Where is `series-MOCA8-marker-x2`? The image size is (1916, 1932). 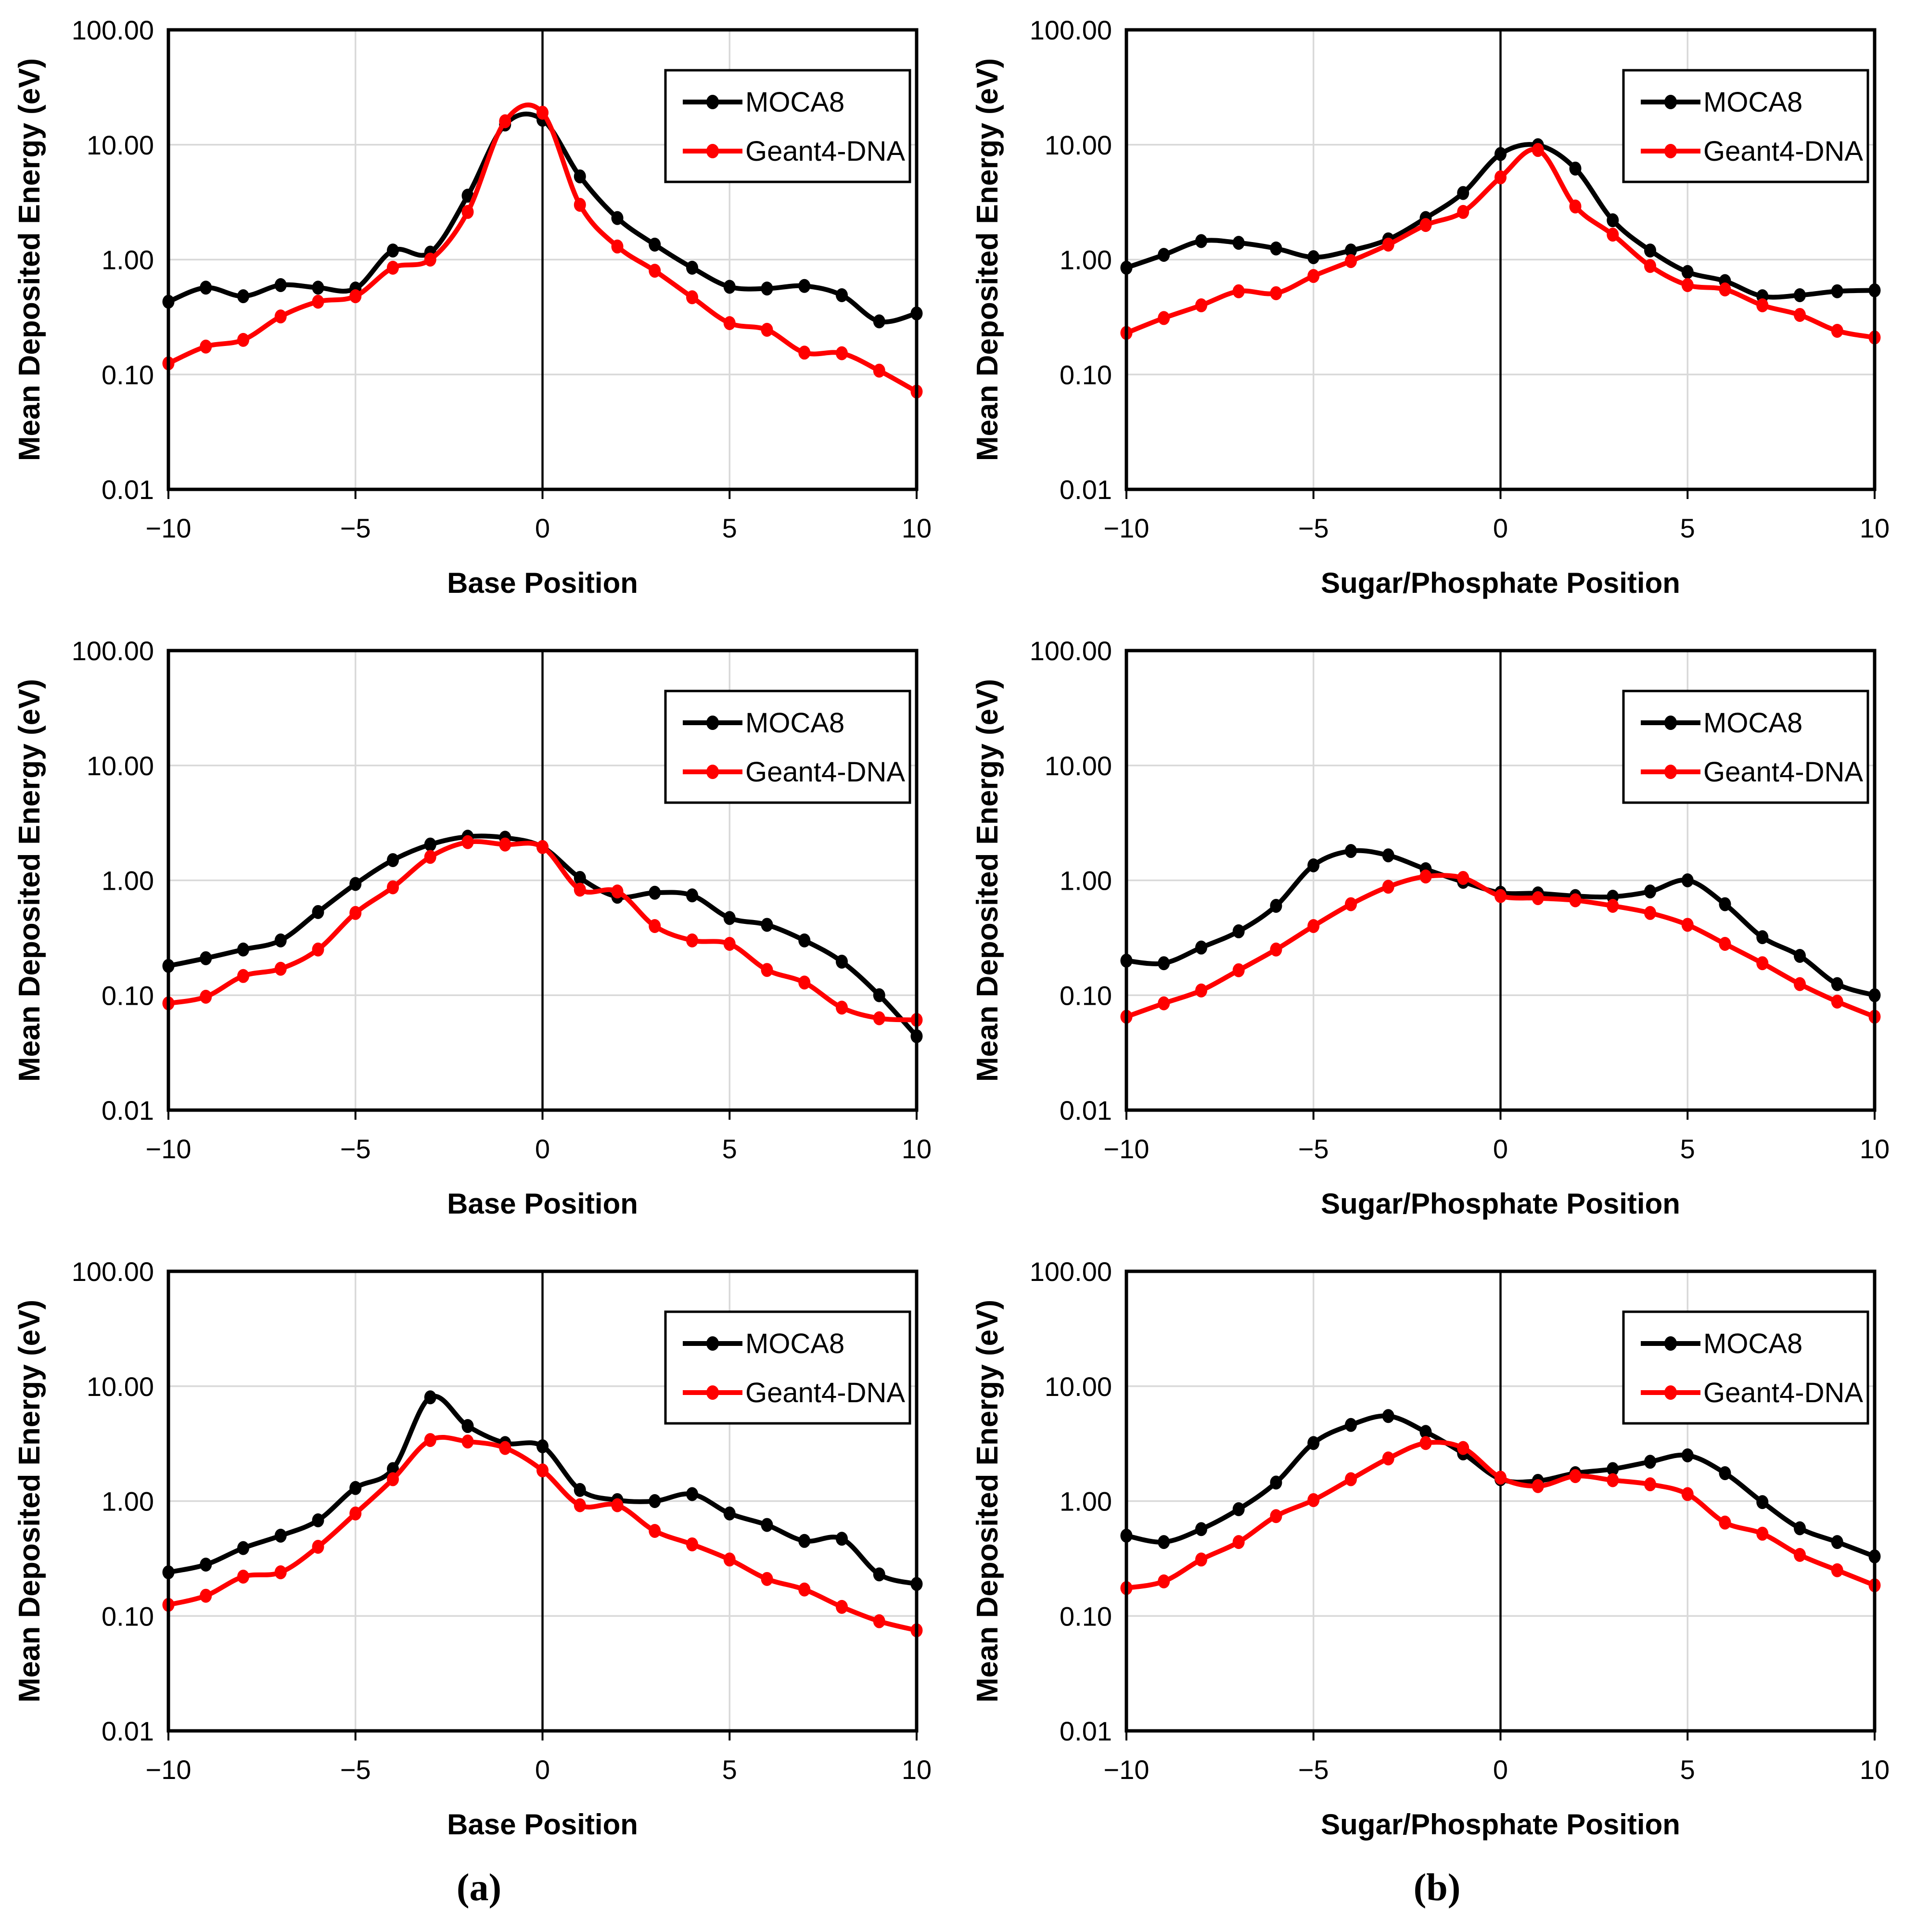 series-MOCA8-marker-x2 is located at coordinates (617, 218).